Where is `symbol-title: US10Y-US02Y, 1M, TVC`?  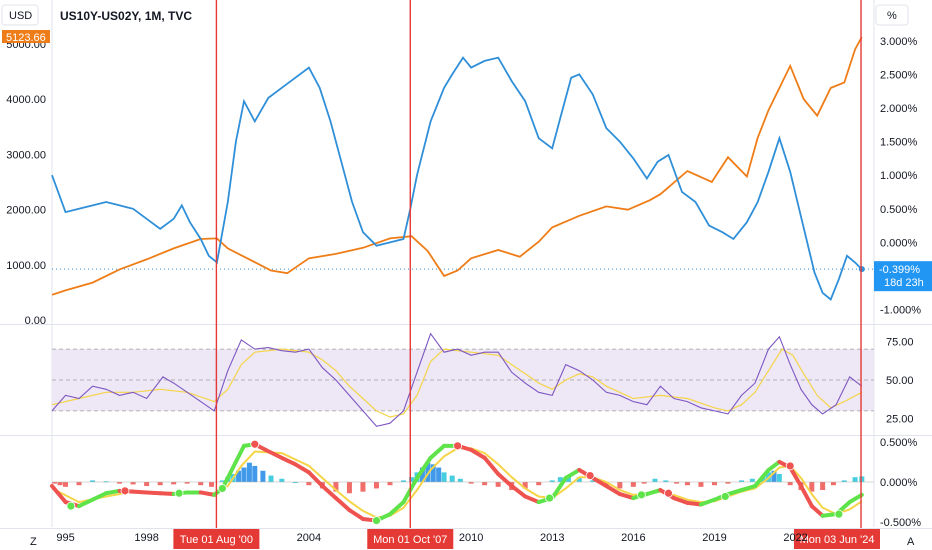 symbol-title: US10Y-US02Y, 1M, TVC is located at coordinates (126, 16).